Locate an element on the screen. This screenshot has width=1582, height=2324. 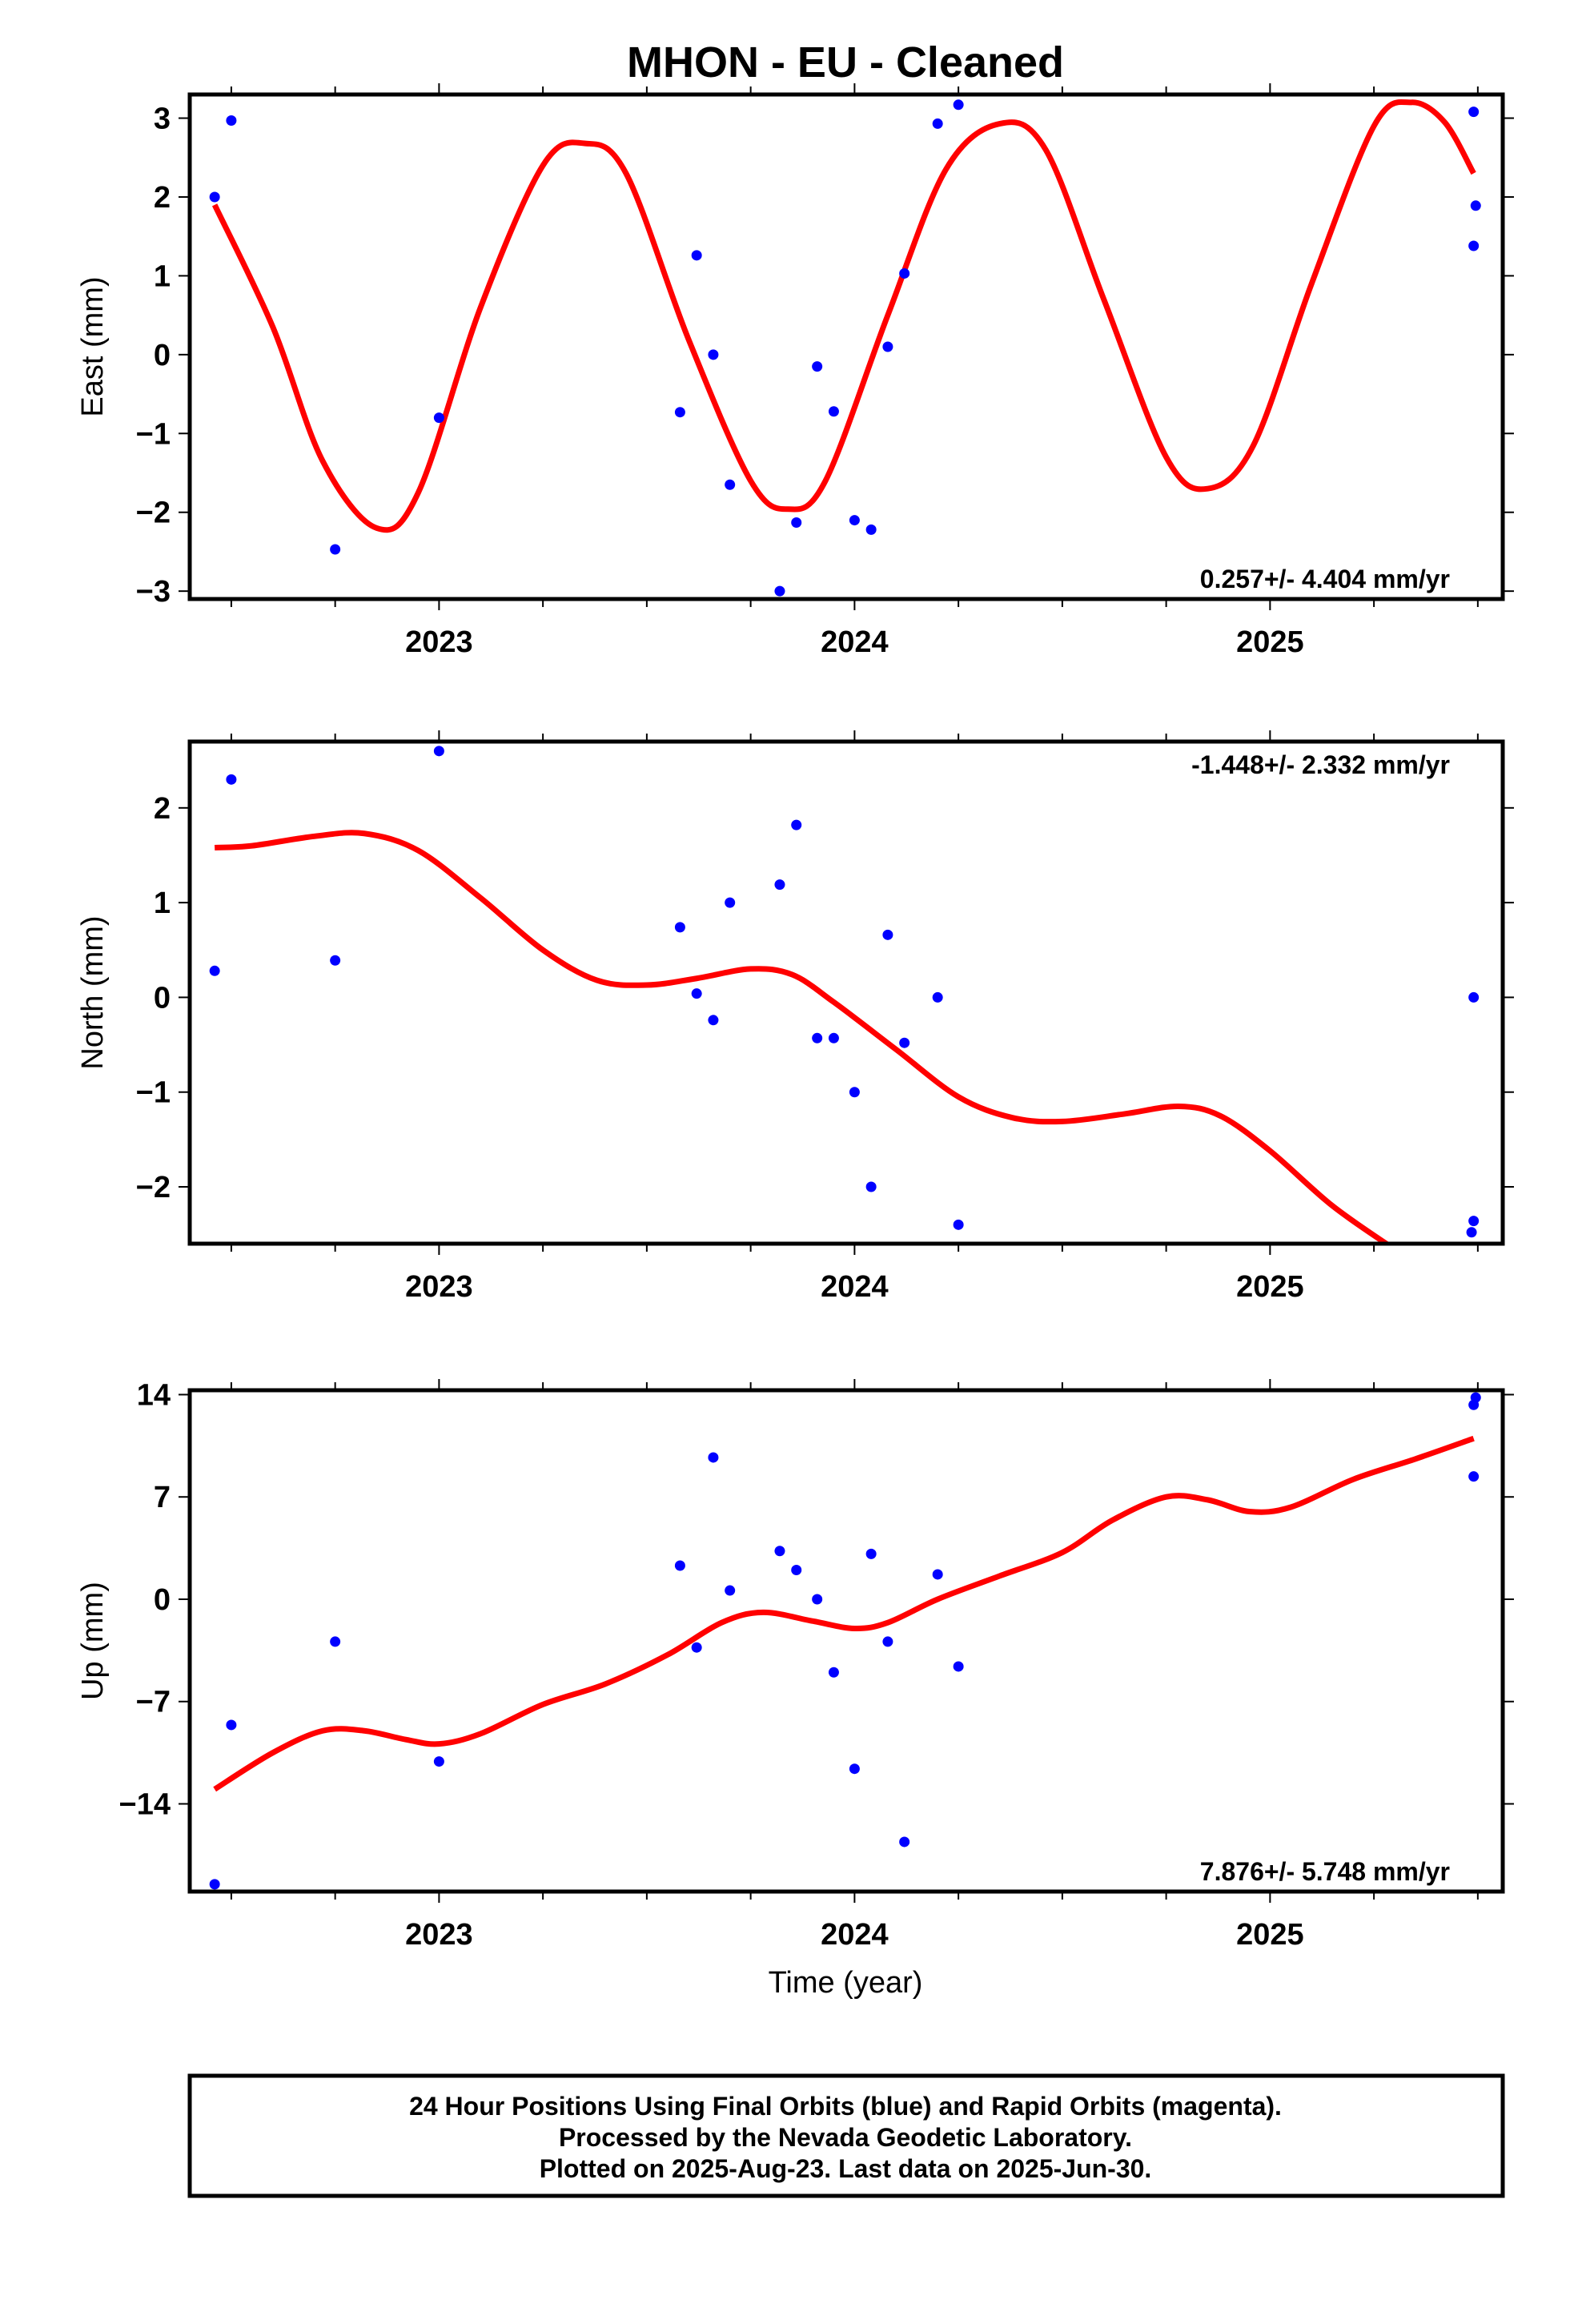
figure-title: MHON - EU - Cleaned is located at coordinates (846, 62).